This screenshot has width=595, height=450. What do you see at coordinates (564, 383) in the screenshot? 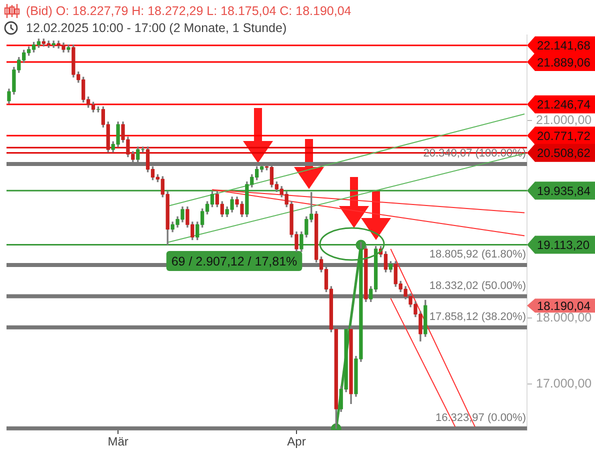
I see `y-tick-label: 17.000,00` at bounding box center [564, 383].